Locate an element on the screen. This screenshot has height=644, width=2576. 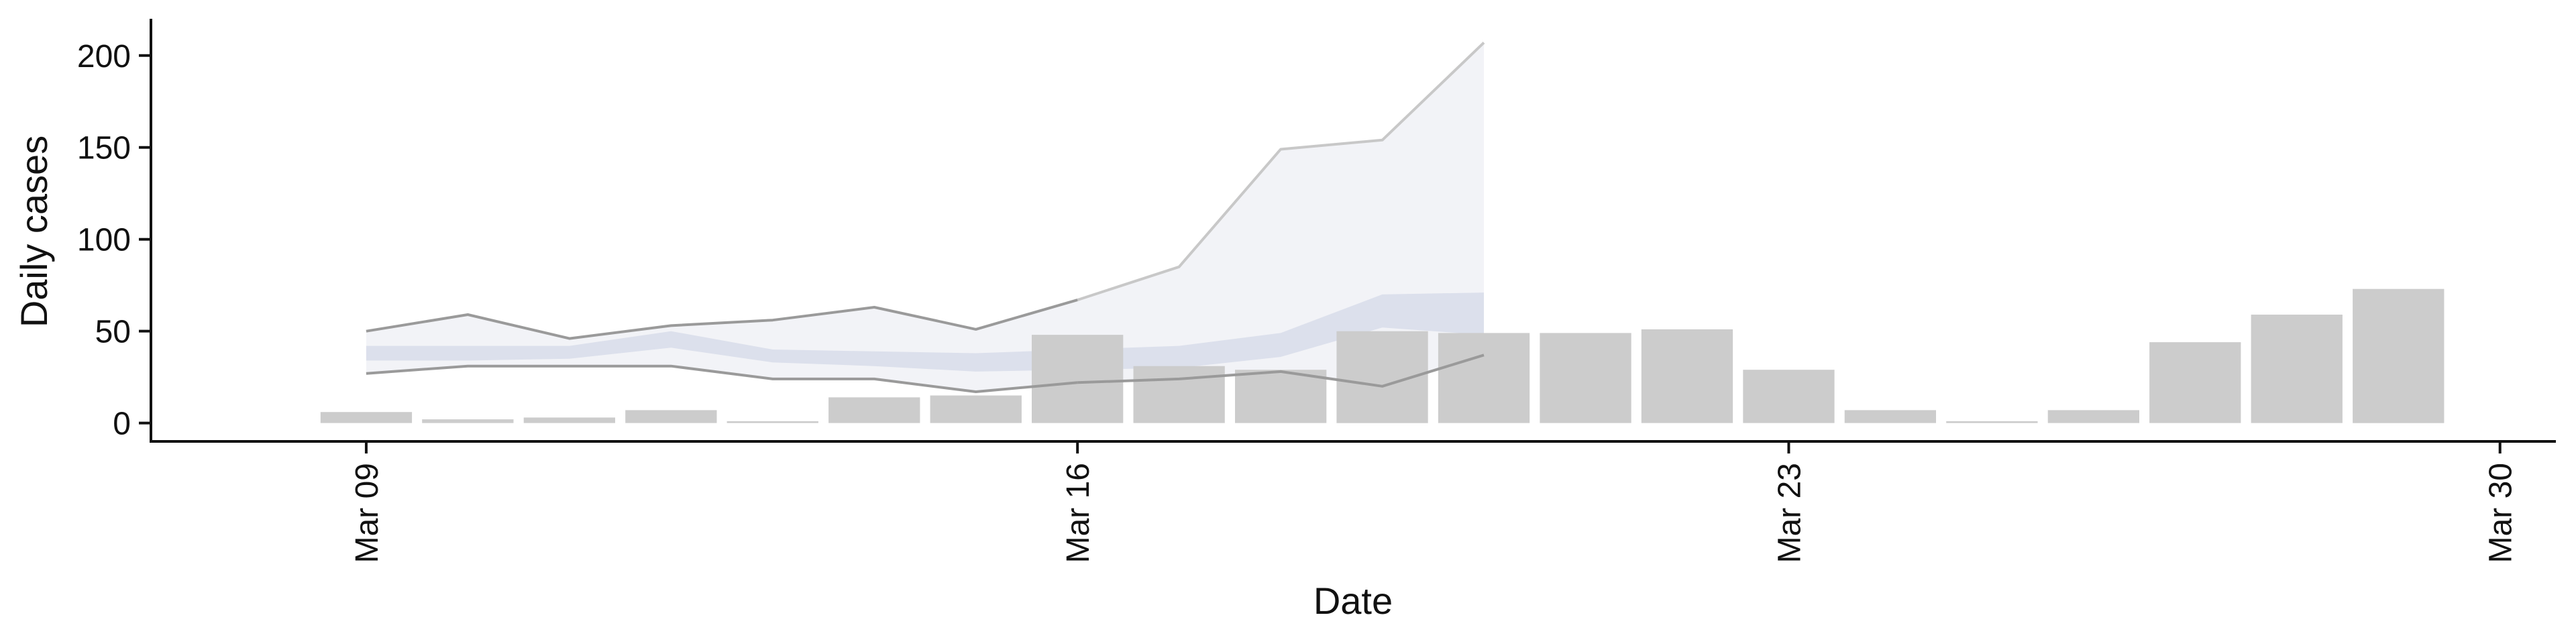
x-tick-label: Mar 23 is located at coordinates (1789, 513).